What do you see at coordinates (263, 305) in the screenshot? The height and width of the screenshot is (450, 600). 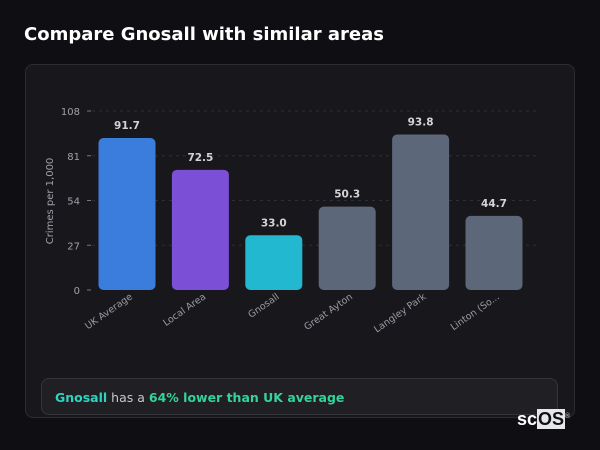 I see `x-tick-label: Gnosall` at bounding box center [263, 305].